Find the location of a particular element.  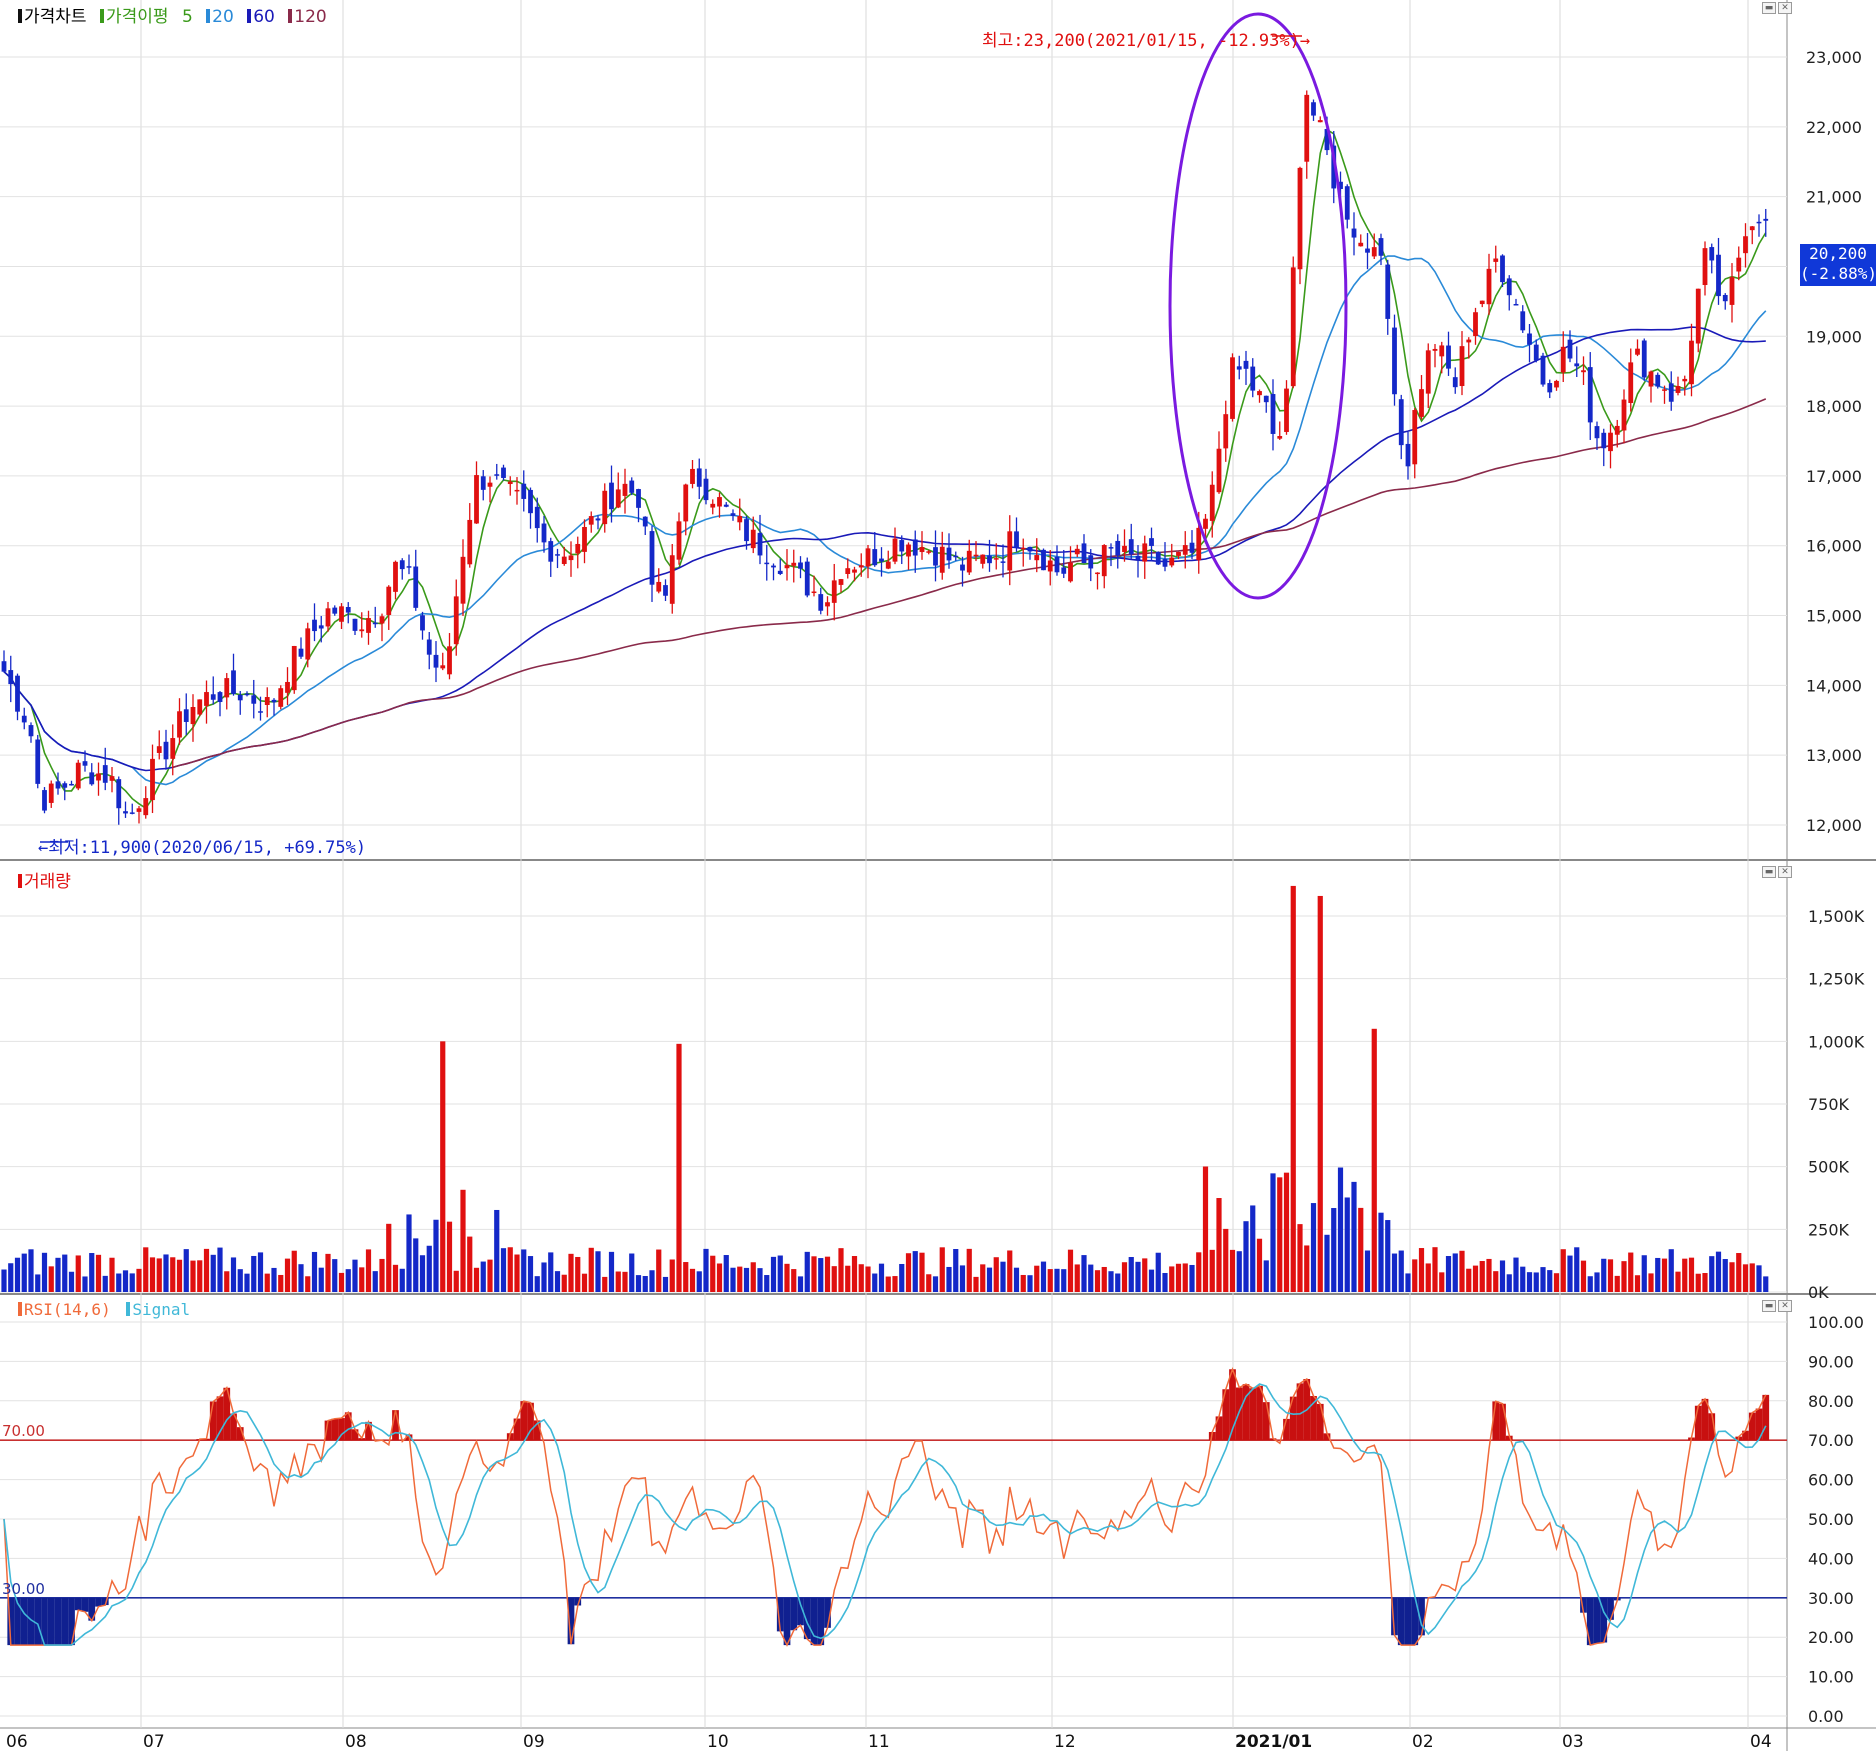

volume-minimize-button: ▬ is located at coordinates (1769, 872).